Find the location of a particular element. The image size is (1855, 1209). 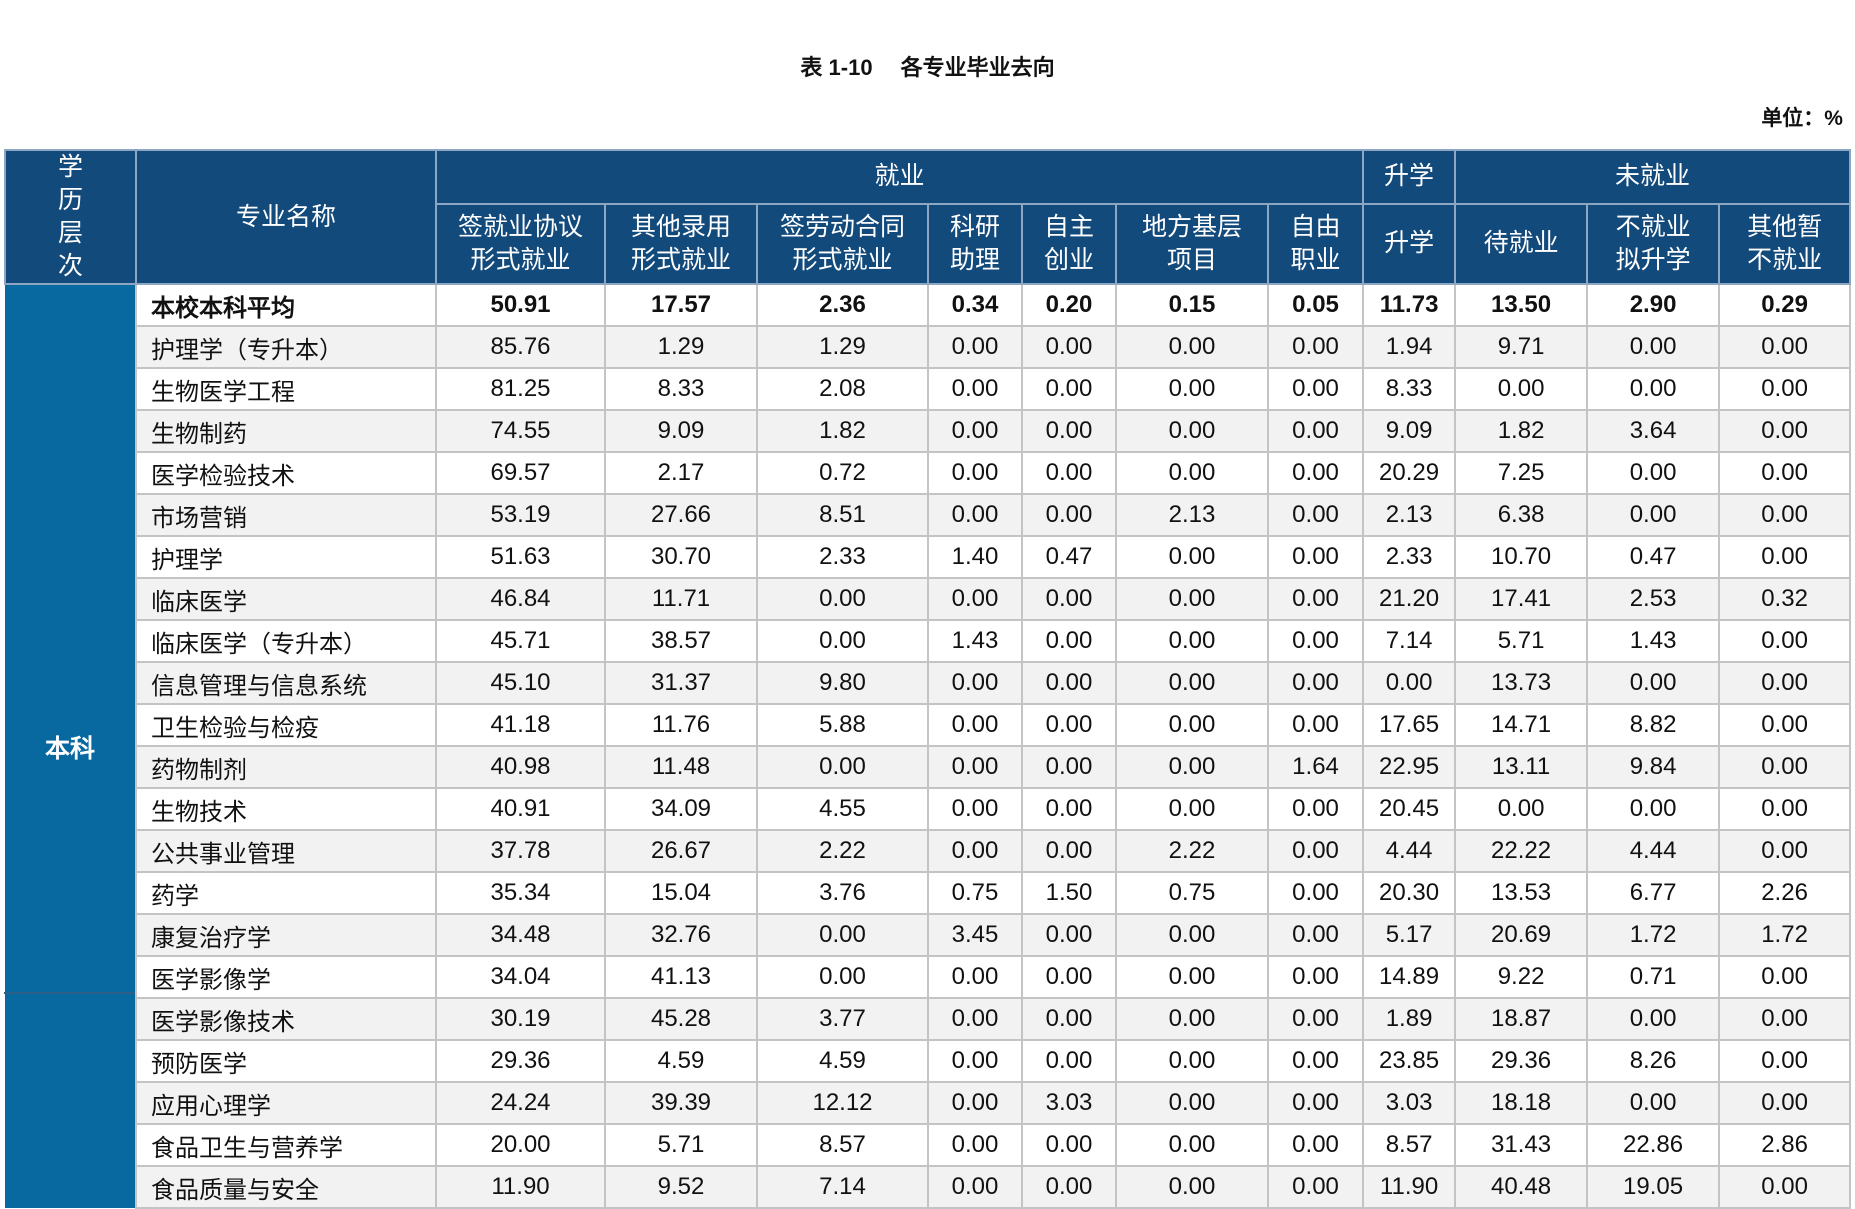

value-cell: 4.59 is located at coordinates (842, 1061).